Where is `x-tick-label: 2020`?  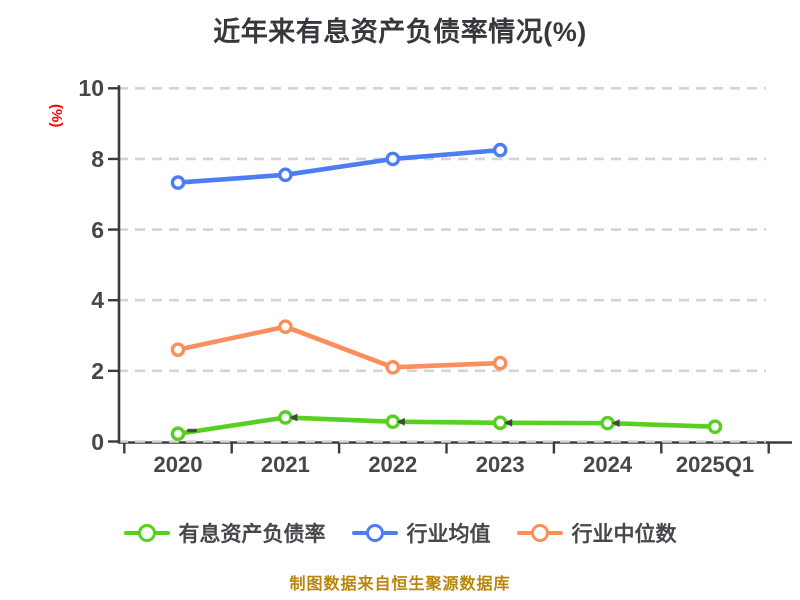
x-tick-label: 2020 is located at coordinates (178, 464).